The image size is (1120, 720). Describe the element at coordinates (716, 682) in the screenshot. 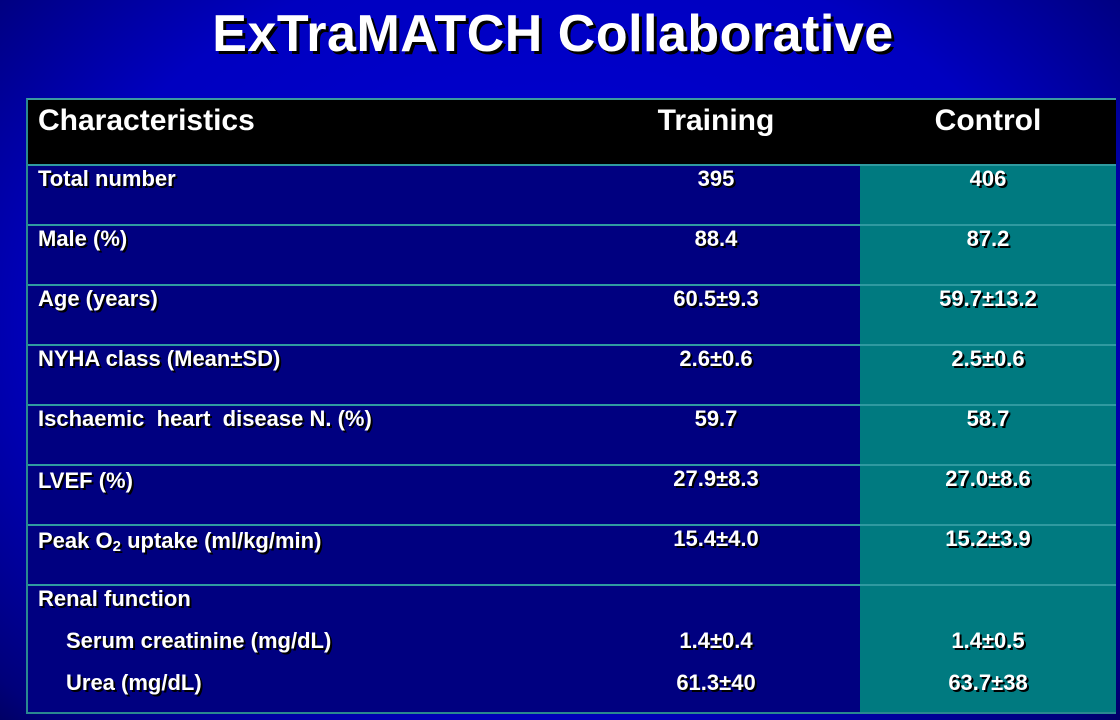

I see `row-training-urea: 61.3±40` at that location.